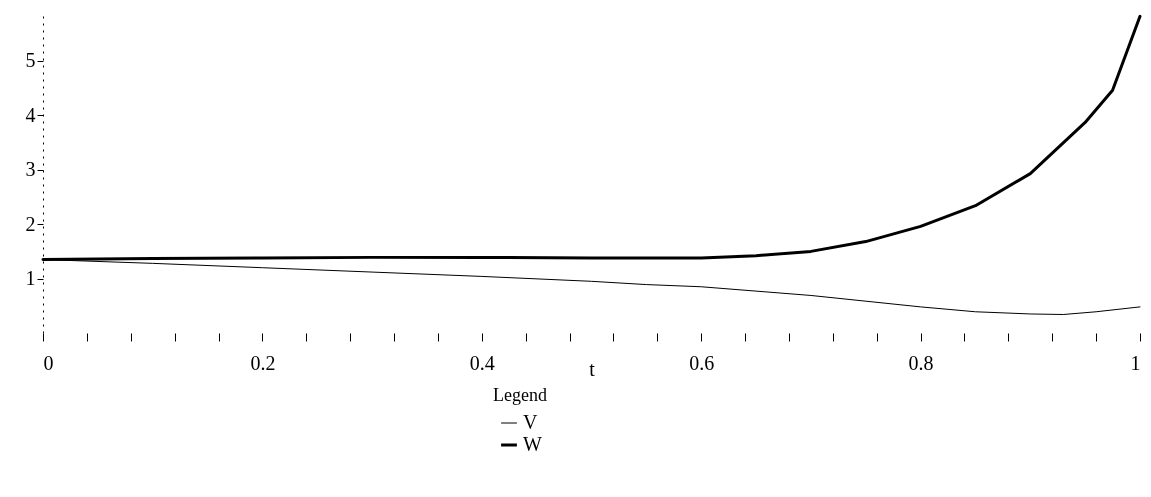  Describe the element at coordinates (532, 444) in the screenshot. I see `legend-label: W` at that location.